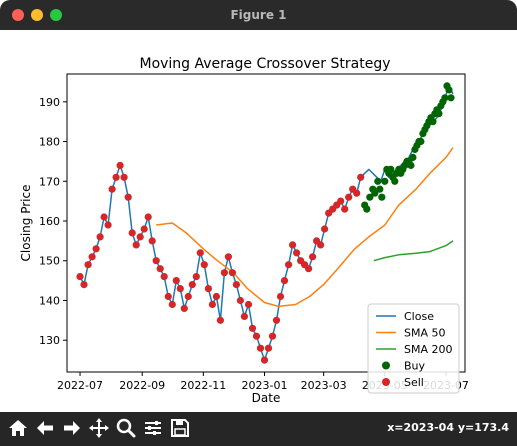 This screenshot has height=446, width=517. I want to click on pan-icon, so click(99, 428).